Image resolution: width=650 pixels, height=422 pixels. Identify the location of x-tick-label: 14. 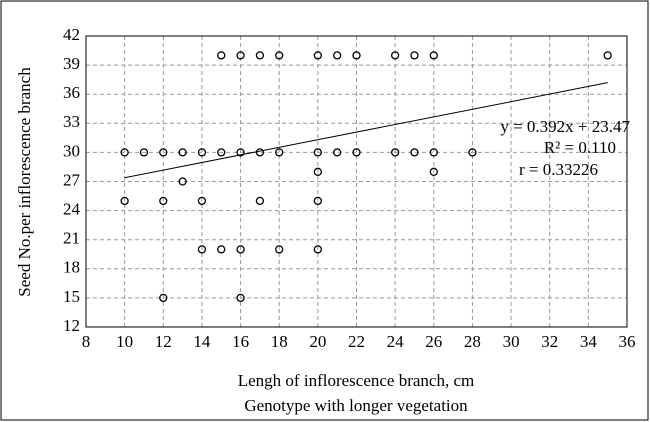
(202, 341).